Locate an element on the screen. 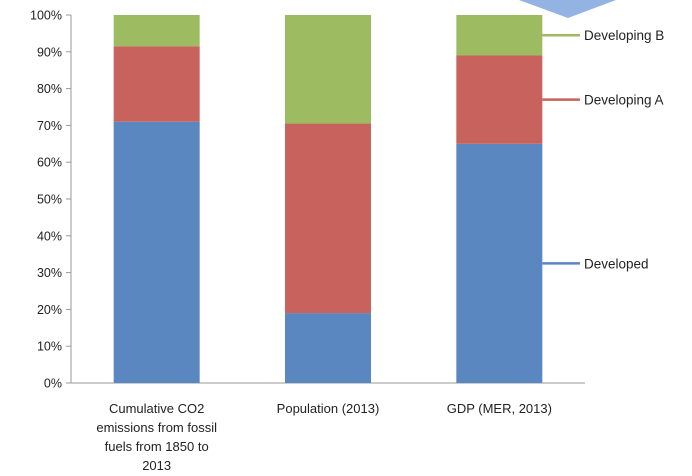 The height and width of the screenshot is (476, 692). legend-label: Developing B is located at coordinates (624, 35).